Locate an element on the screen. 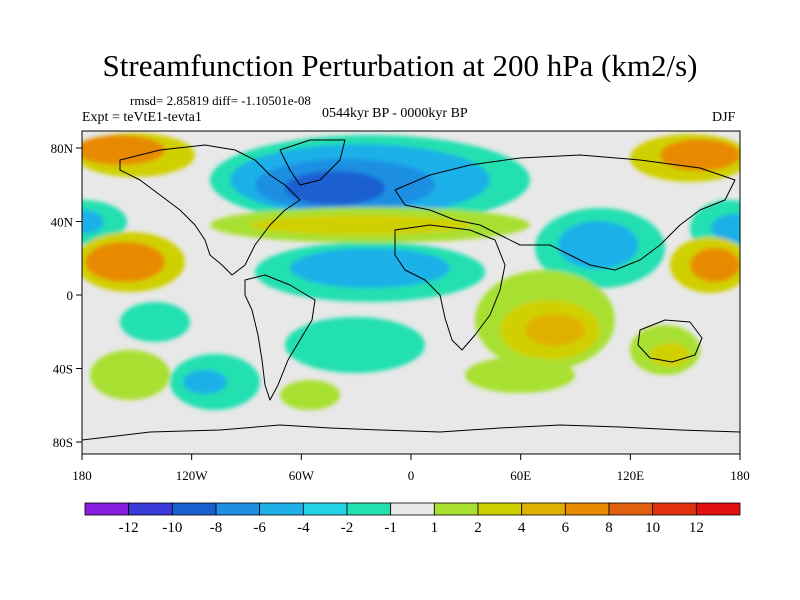 Image resolution: width=800 pixels, height=600 pixels. rmsd-stats-label: rmsd= 2.85819 diff= -1.10501e-08 is located at coordinates (220, 100).